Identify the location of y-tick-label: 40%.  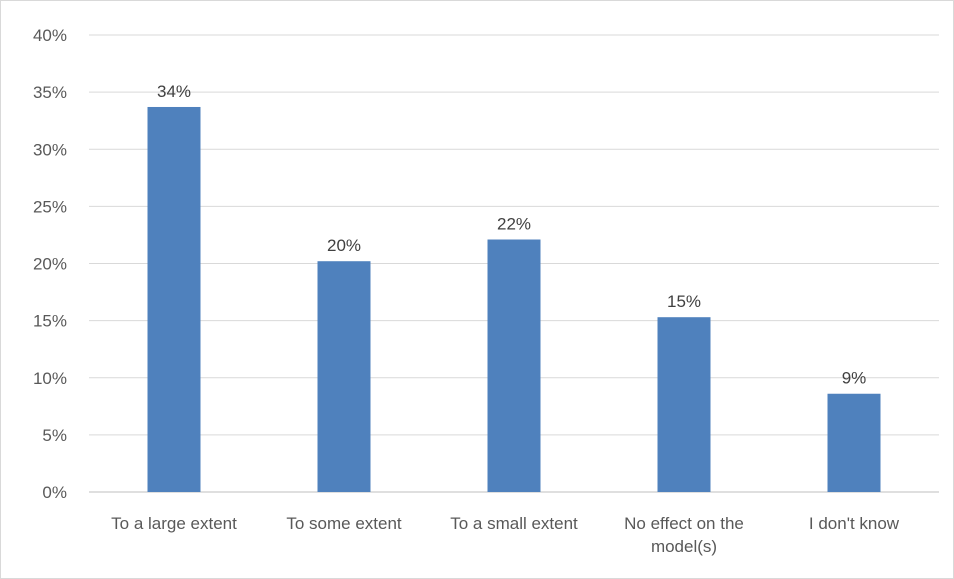
(50, 35).